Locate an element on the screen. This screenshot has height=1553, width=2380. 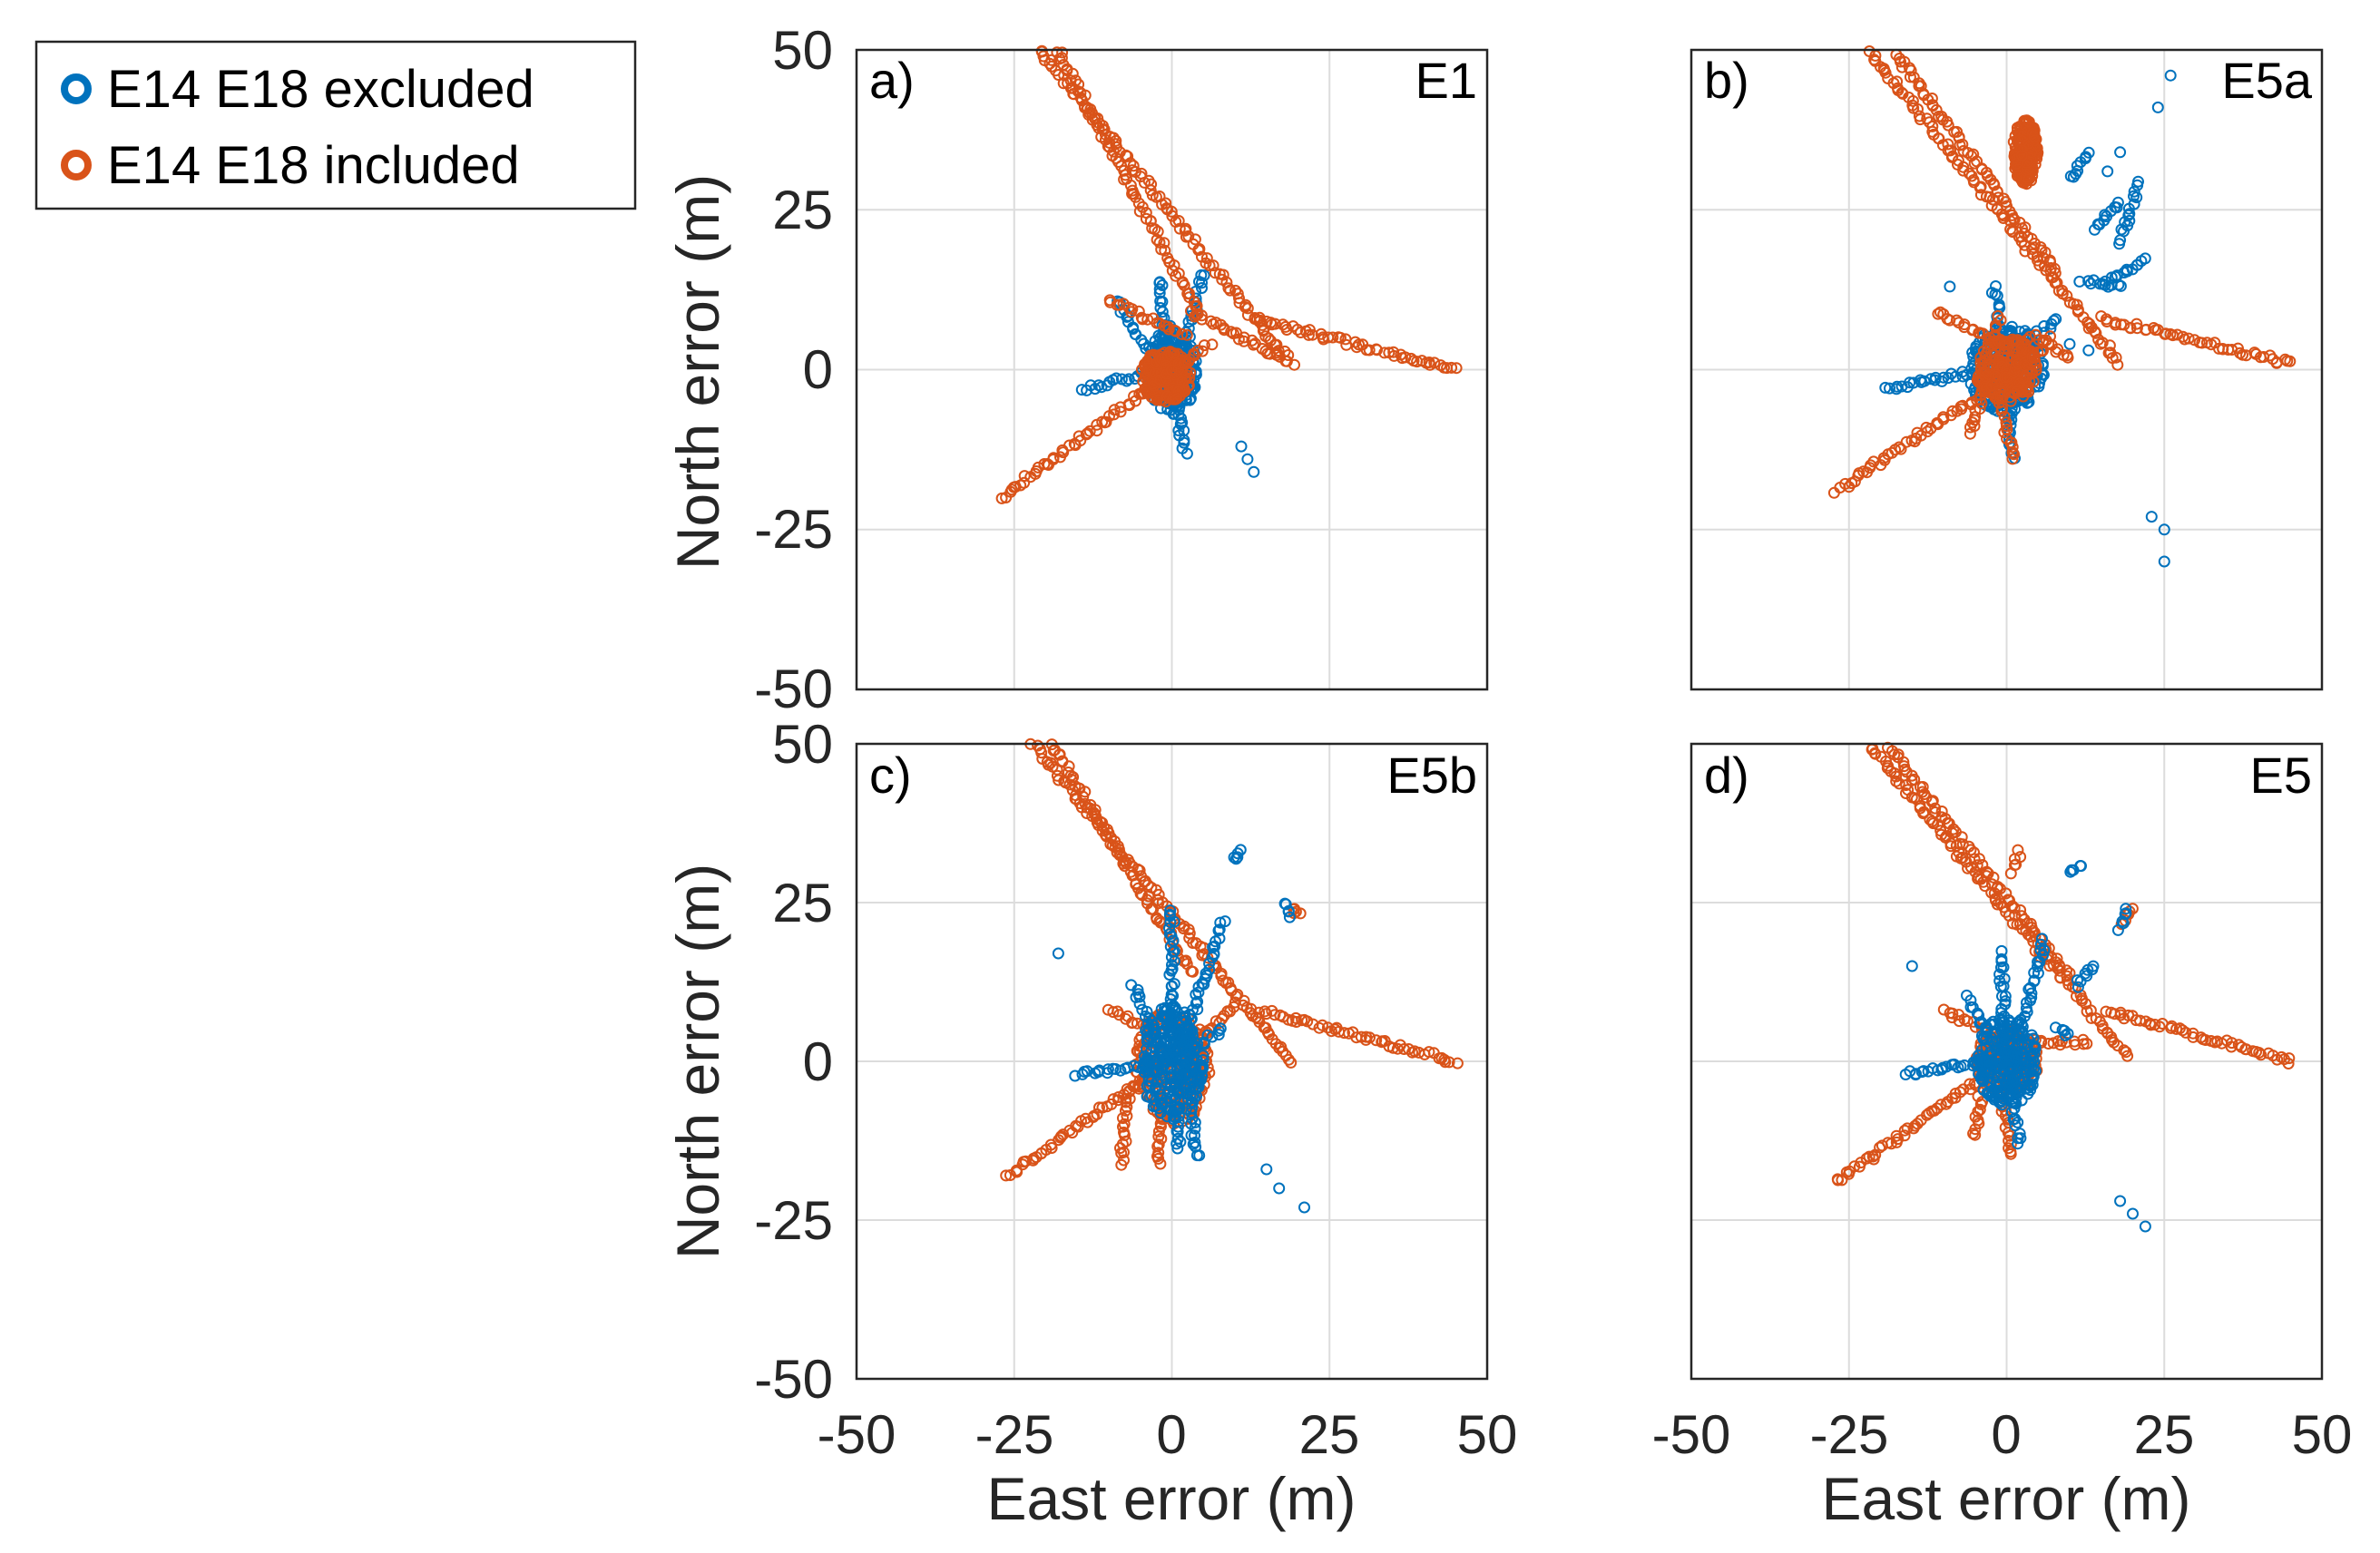
panel-c-points is located at coordinates (1232, 975).